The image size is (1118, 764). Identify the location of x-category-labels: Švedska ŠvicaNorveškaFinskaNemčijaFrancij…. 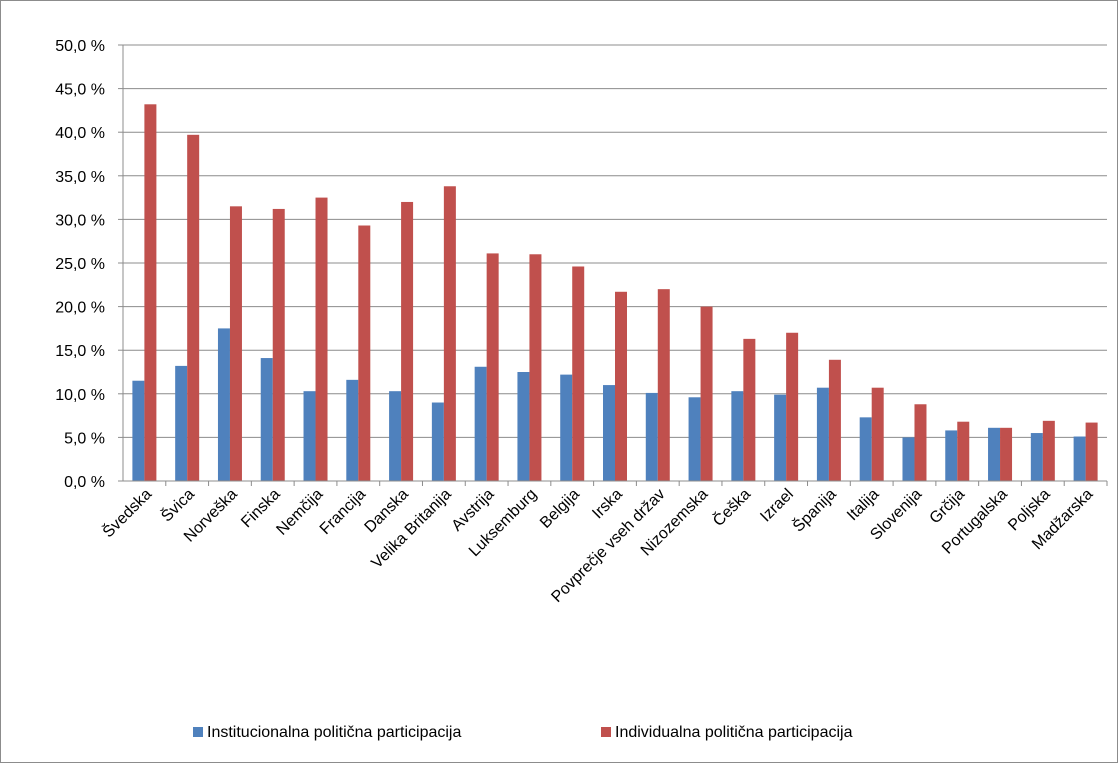
(597, 545).